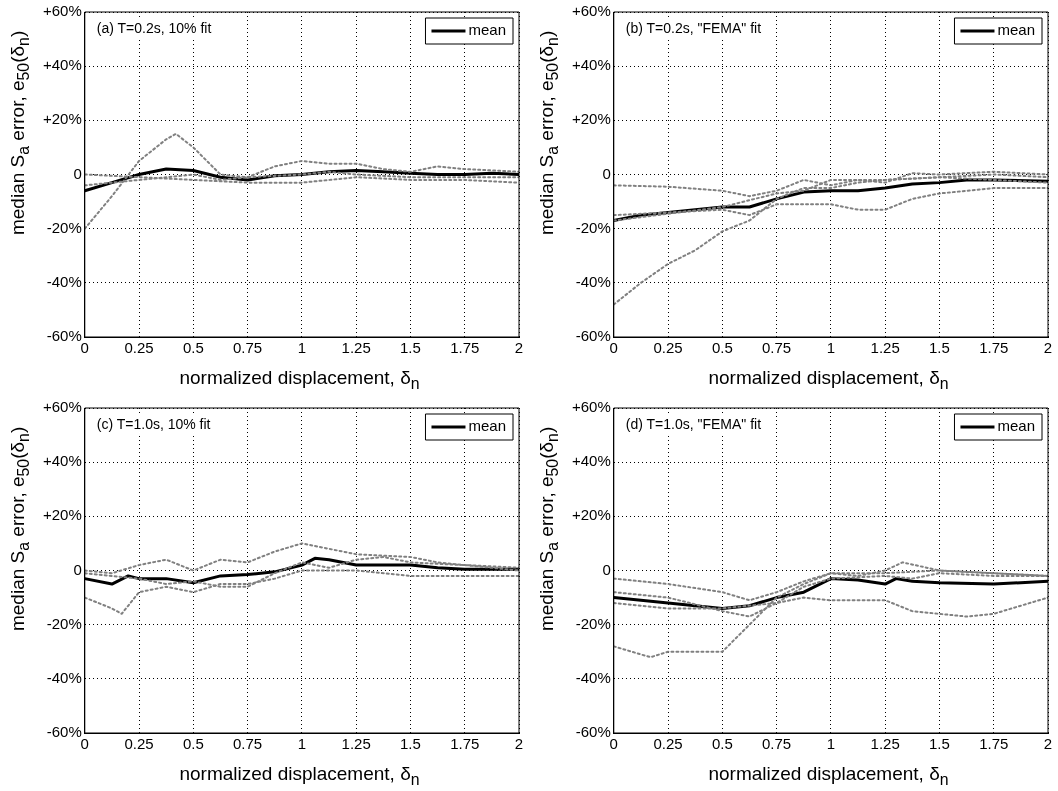 The width and height of the screenshot is (1058, 791). I want to click on annotation: (a) T=0.2s, 10% fit, so click(154, 27).